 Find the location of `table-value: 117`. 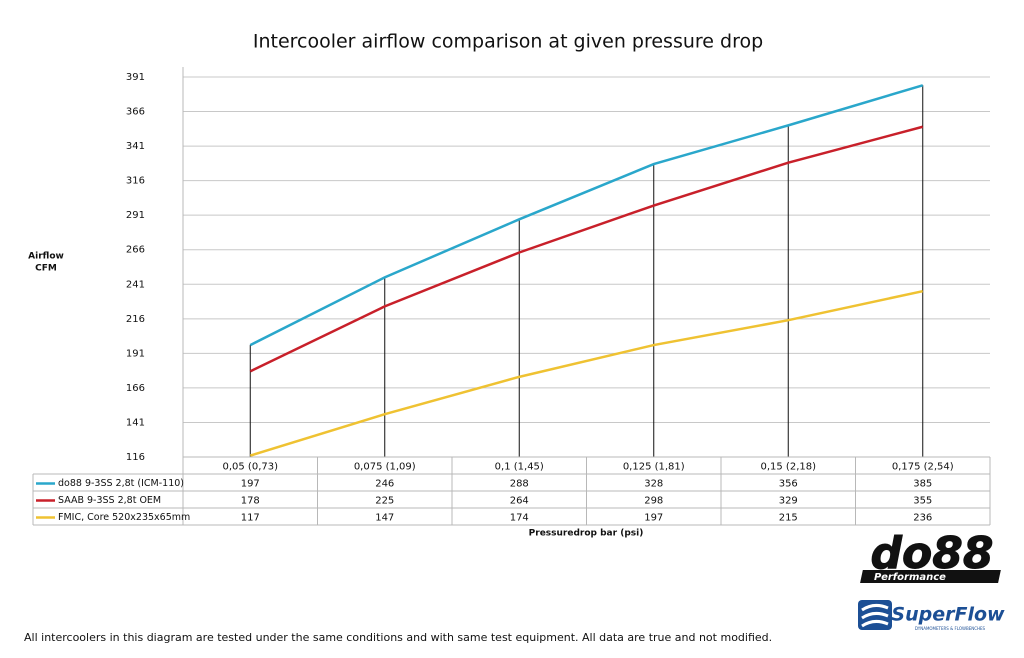

table-value: 117 is located at coordinates (250, 518).